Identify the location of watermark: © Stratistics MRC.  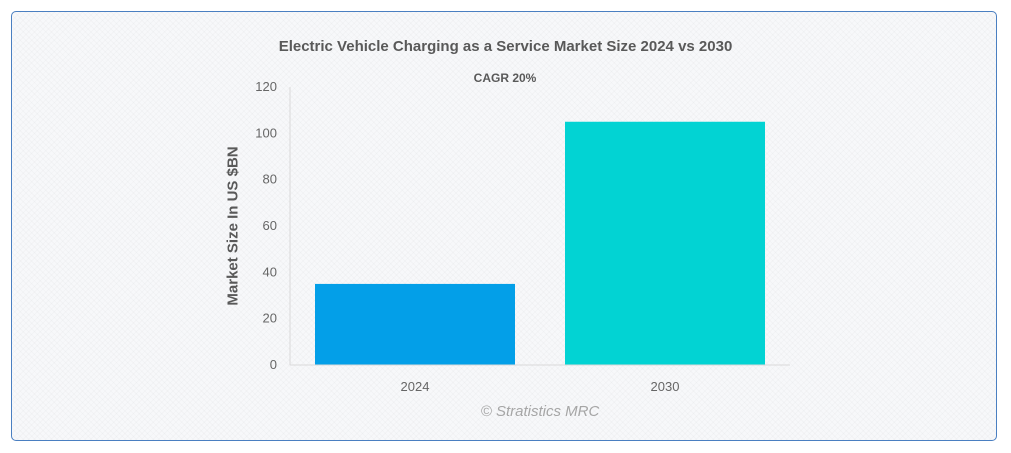
(540, 411).